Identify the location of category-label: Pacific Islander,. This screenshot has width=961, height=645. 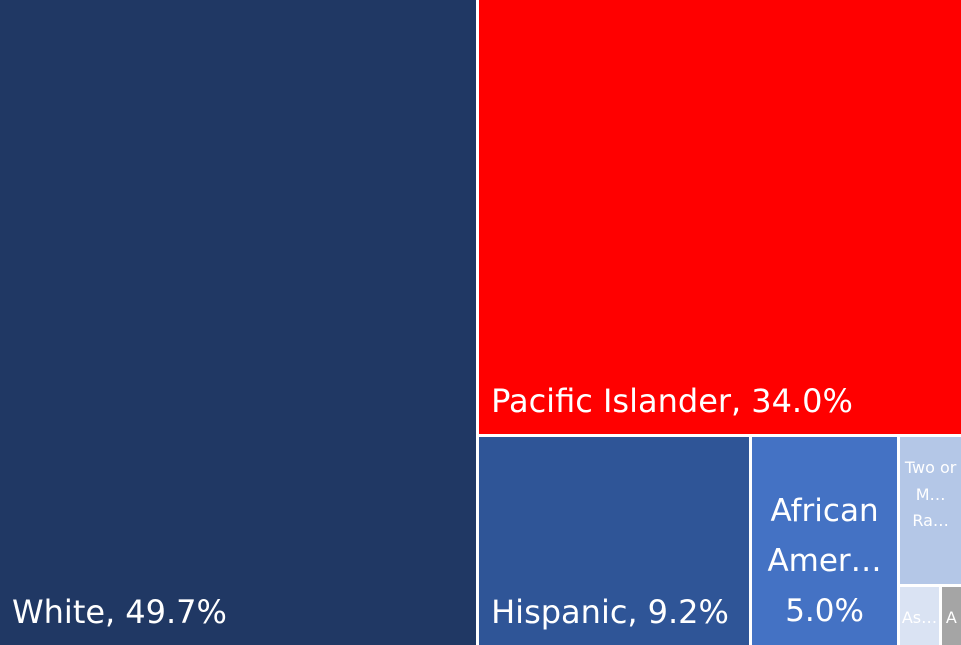
(616, 401).